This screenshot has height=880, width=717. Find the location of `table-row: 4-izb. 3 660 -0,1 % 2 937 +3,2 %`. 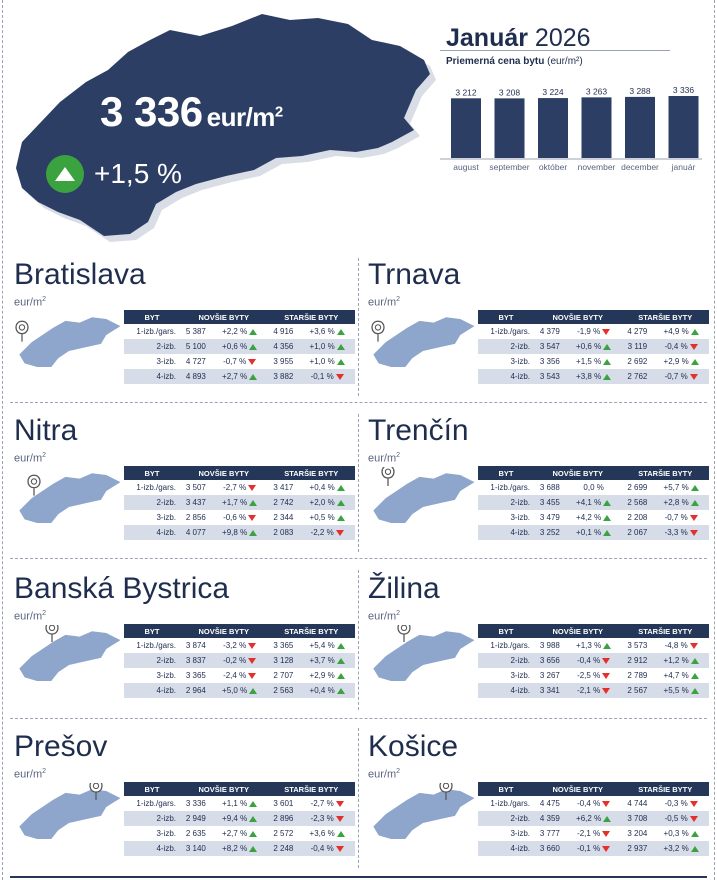

table-row: 4-izb. 3 660 -0,1 % 2 937 +3,2 % is located at coordinates (593, 848).